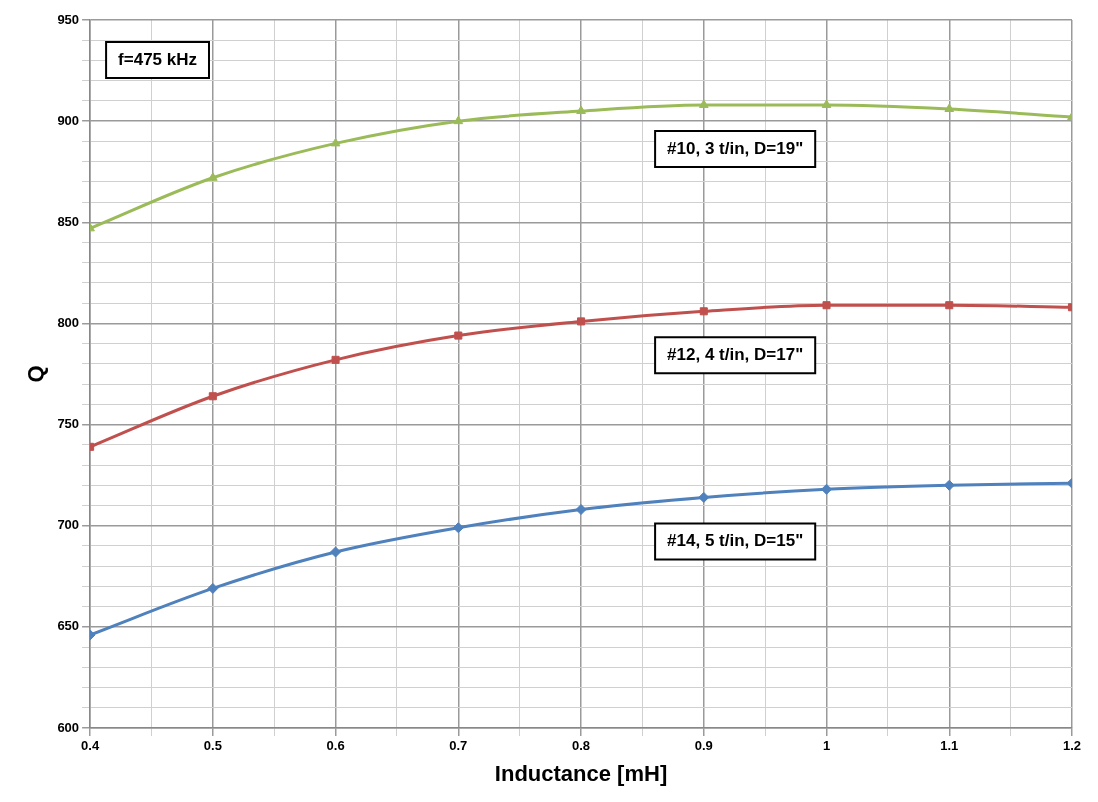 This screenshot has width=1098, height=802. Describe the element at coordinates (581, 773) in the screenshot. I see `x-axis-title: Inductance [mH]` at that location.